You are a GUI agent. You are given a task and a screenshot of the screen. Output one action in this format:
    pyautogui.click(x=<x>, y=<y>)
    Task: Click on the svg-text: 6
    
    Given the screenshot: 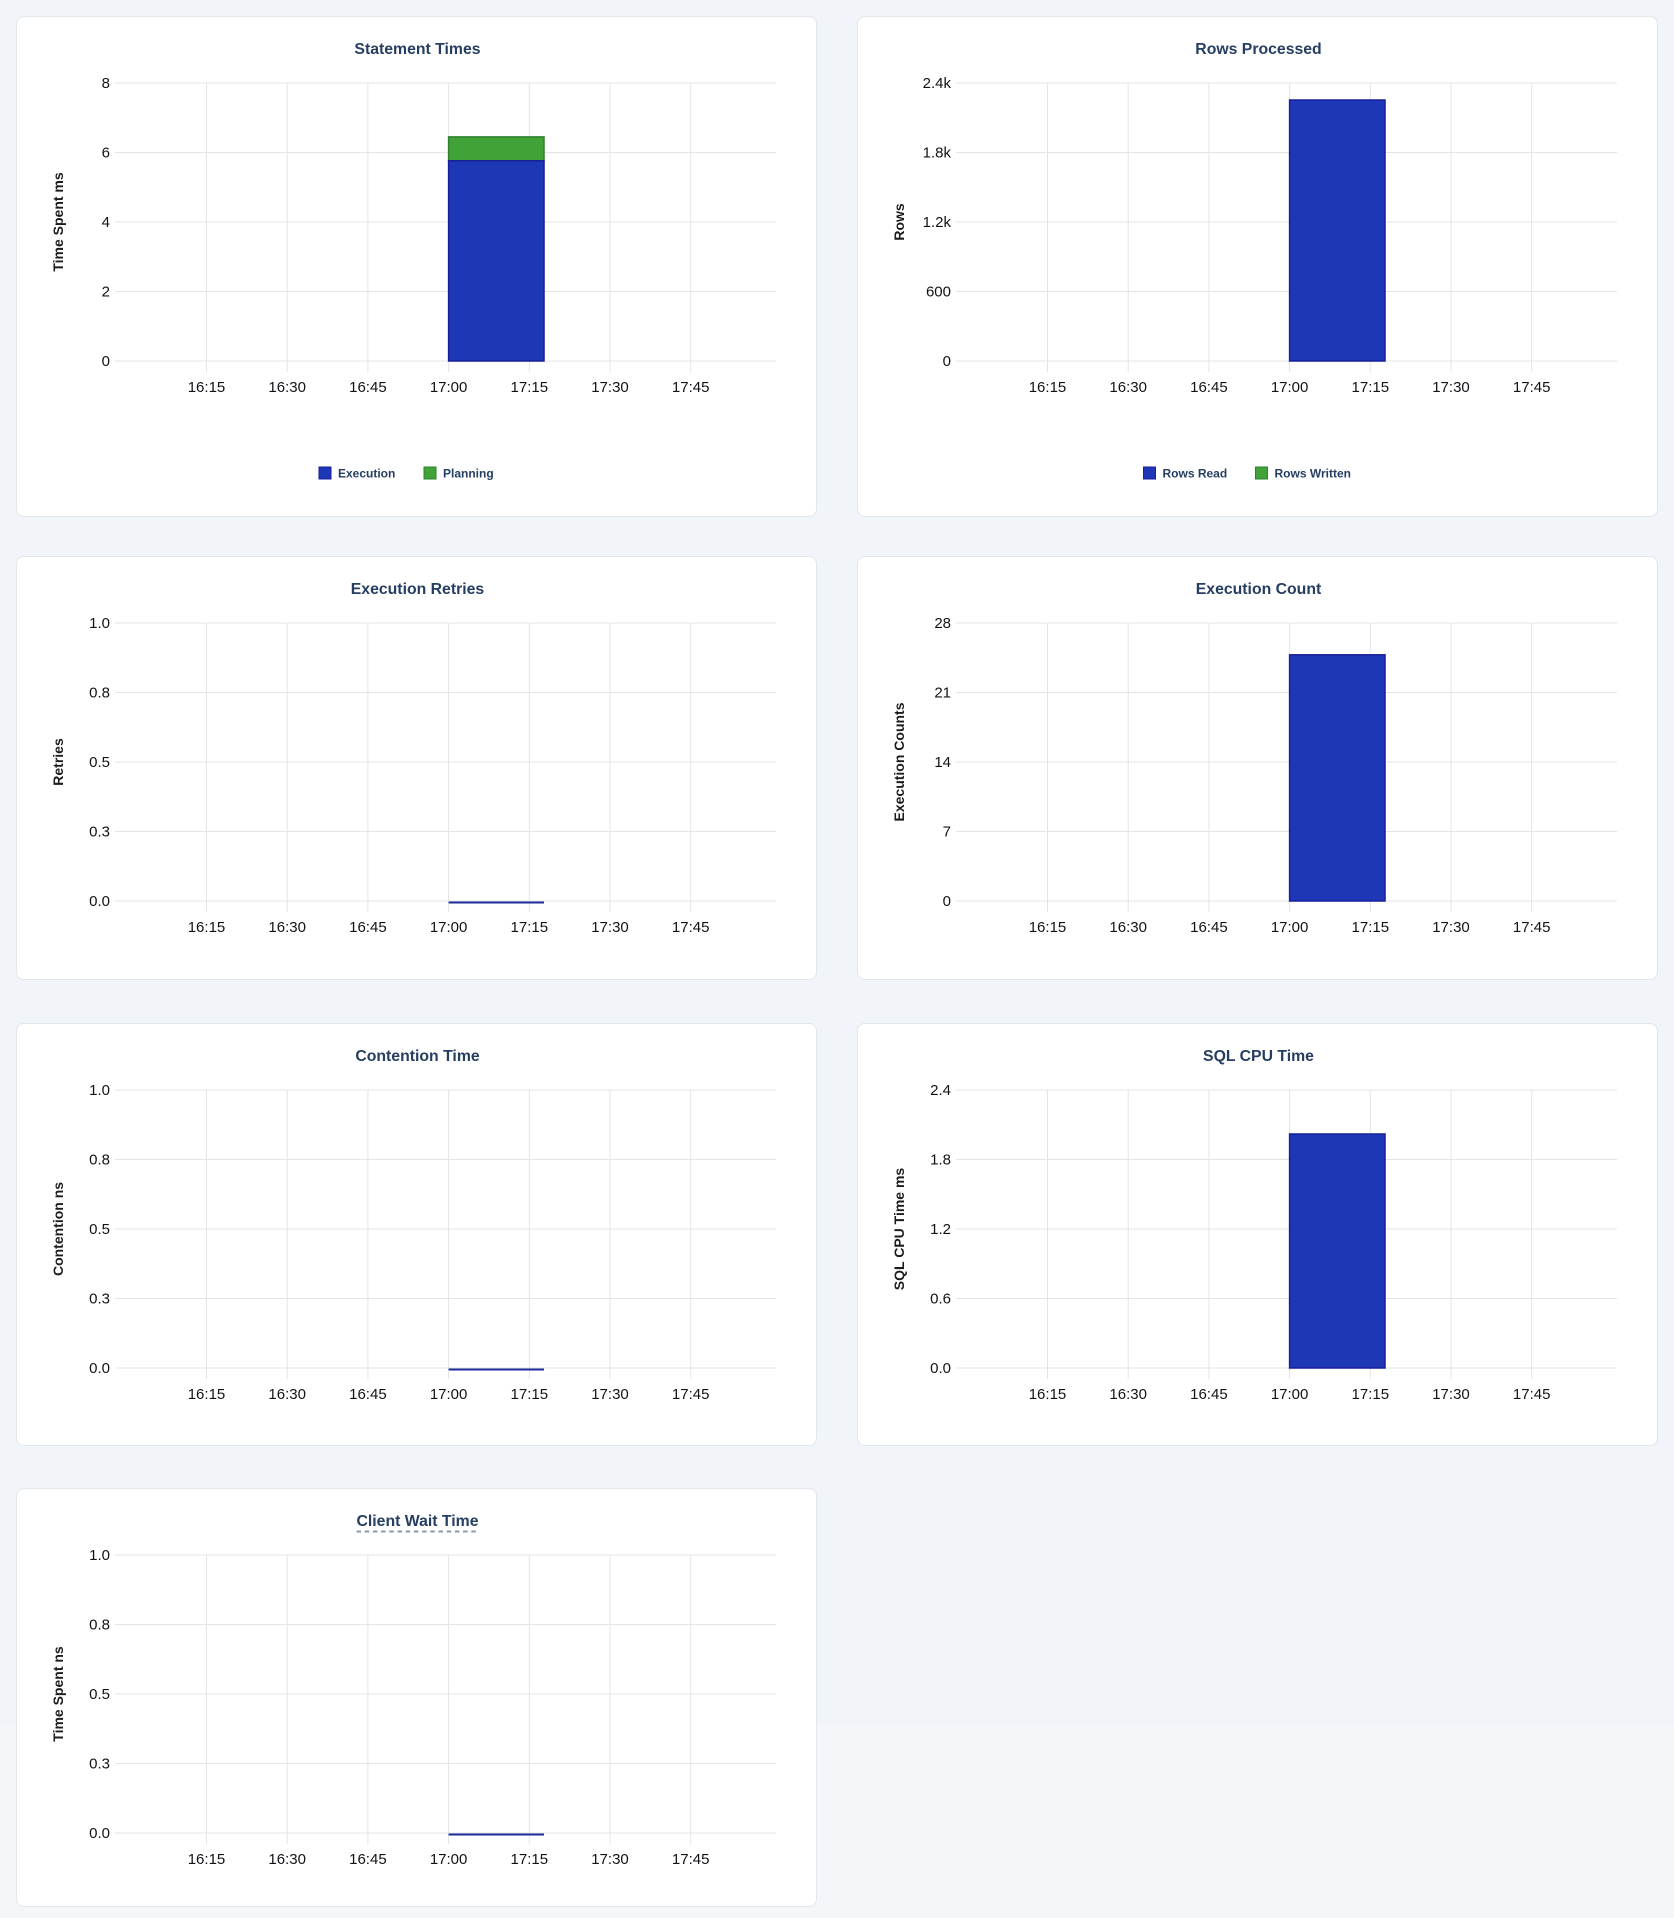 What is the action you would take?
    pyautogui.click(x=106, y=153)
    